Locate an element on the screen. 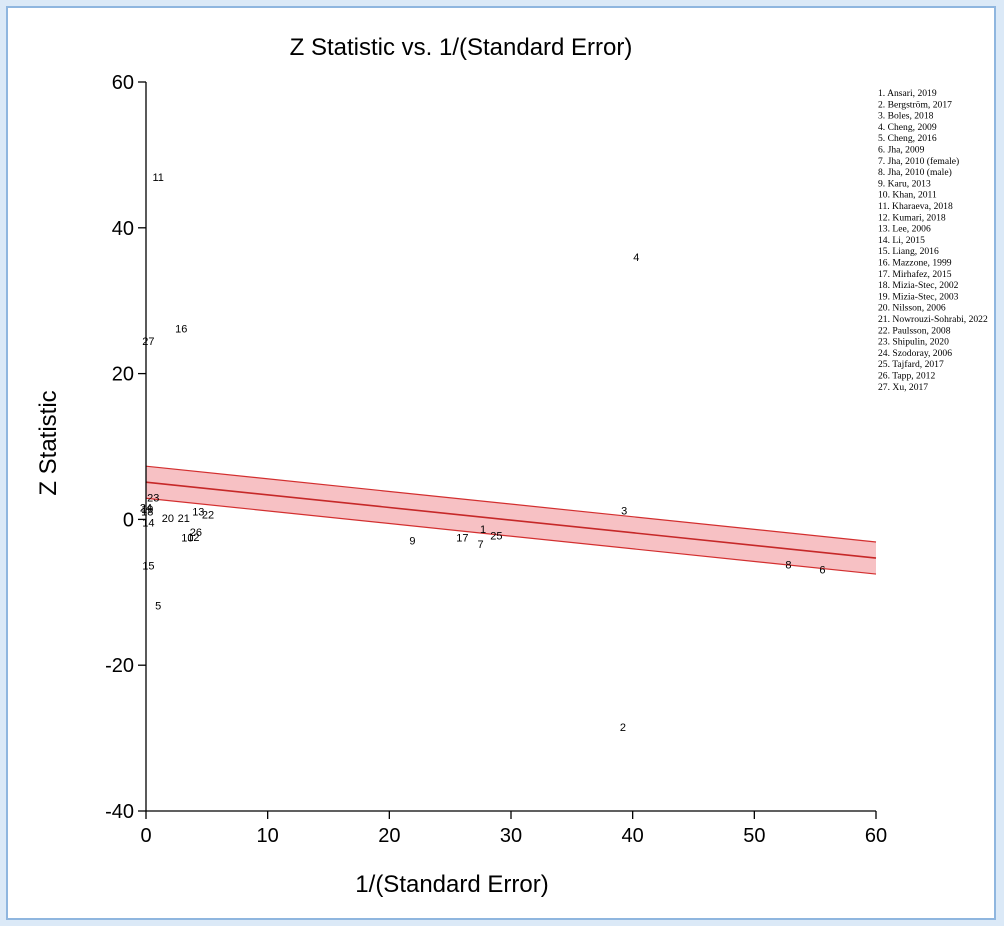 This screenshot has height=926, width=1004. data-point-17: 17 is located at coordinates (462, 539).